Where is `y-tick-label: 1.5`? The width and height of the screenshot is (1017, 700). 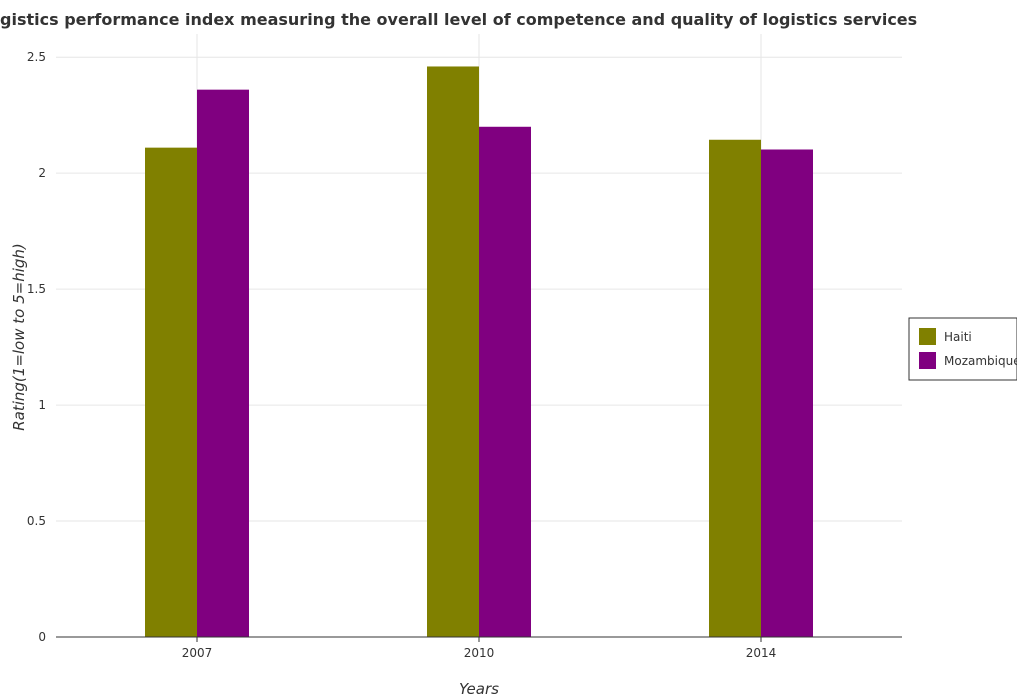
y-tick-label: 1.5 is located at coordinates (36, 289).